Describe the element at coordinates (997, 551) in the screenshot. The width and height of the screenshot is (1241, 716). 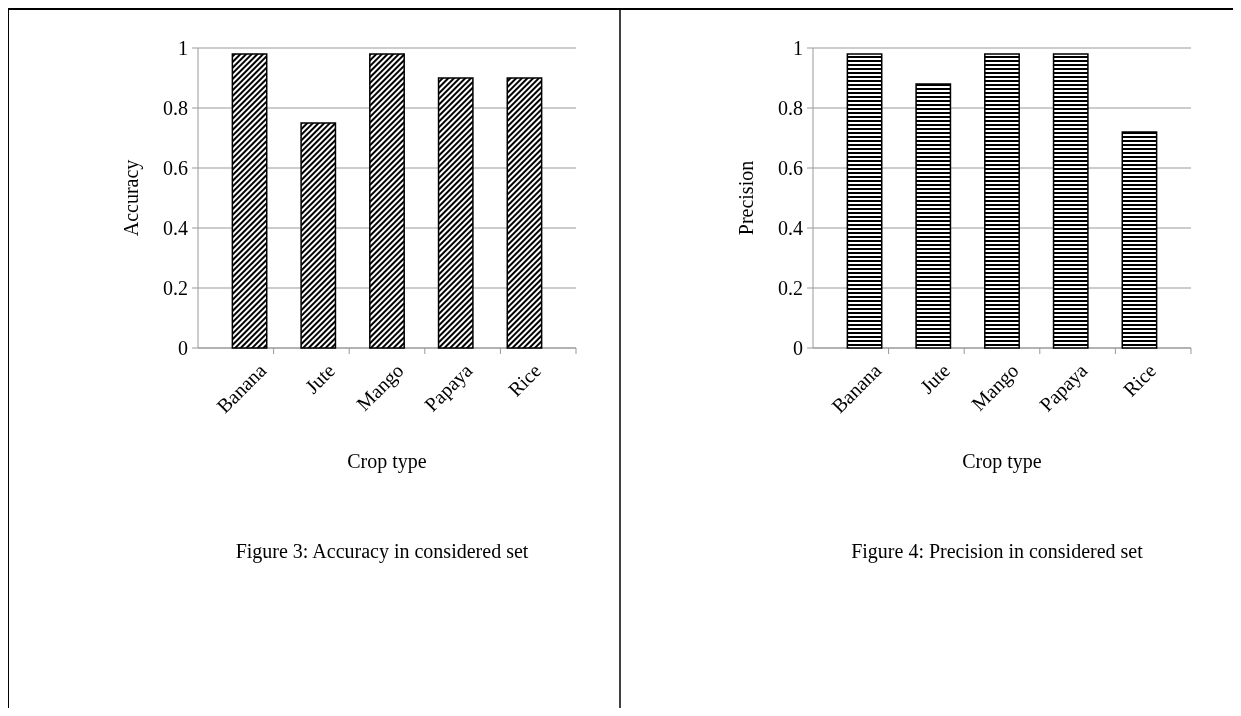
I see `caption: Figure 4: Precision in considered set` at that location.